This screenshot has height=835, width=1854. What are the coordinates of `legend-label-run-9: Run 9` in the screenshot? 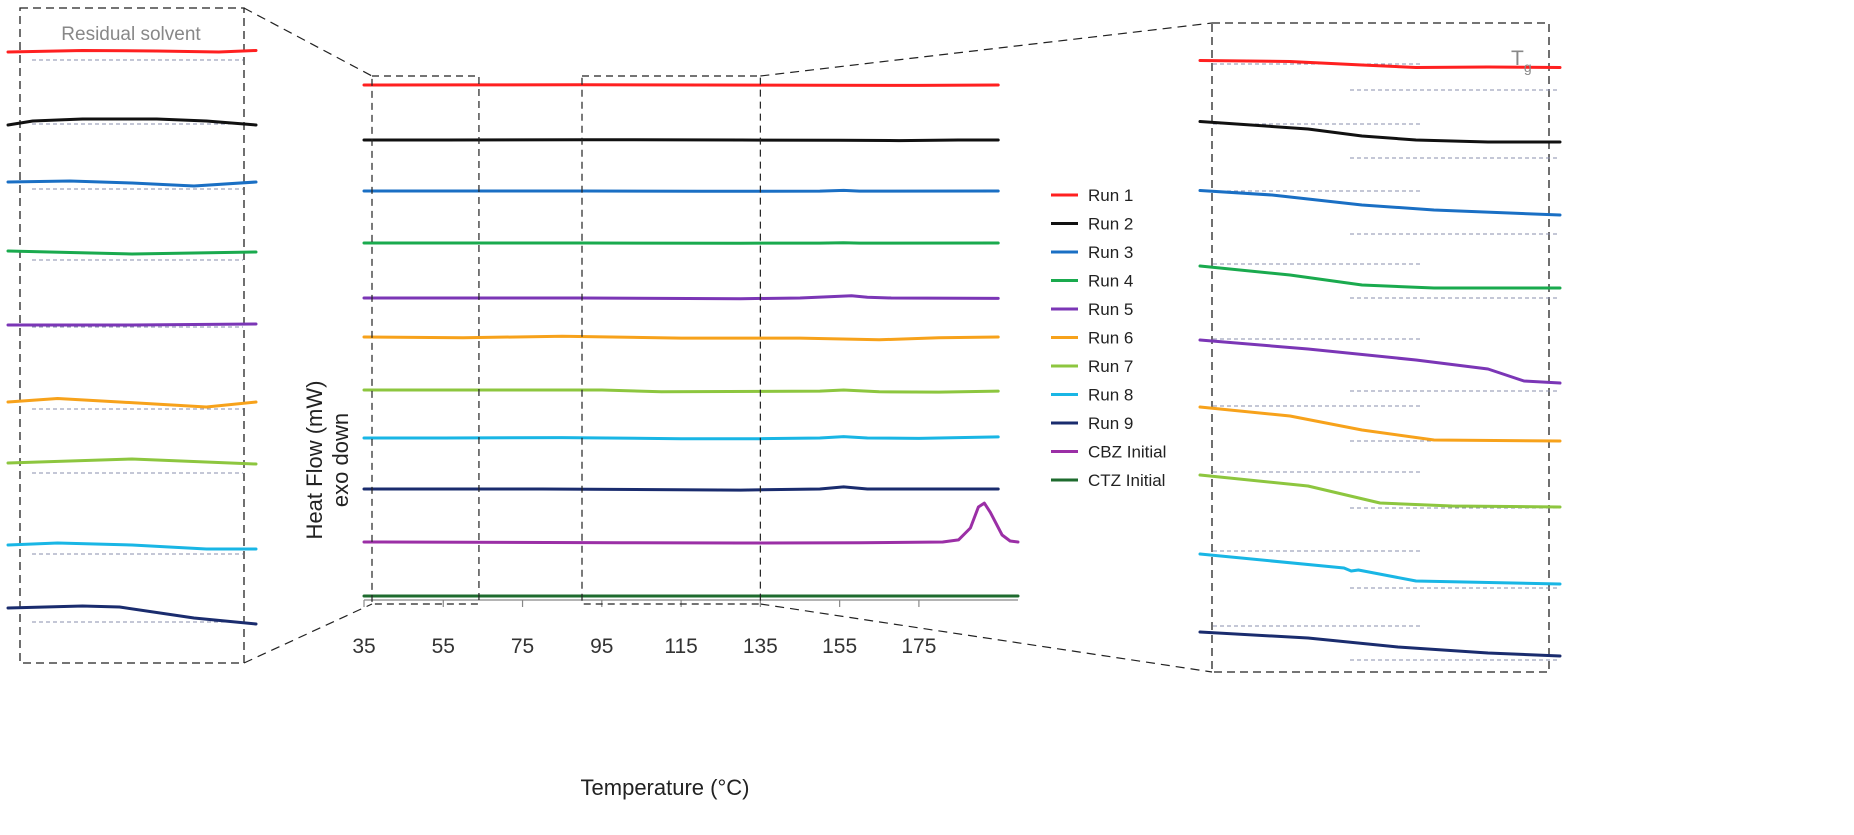 It's located at (1110, 423).